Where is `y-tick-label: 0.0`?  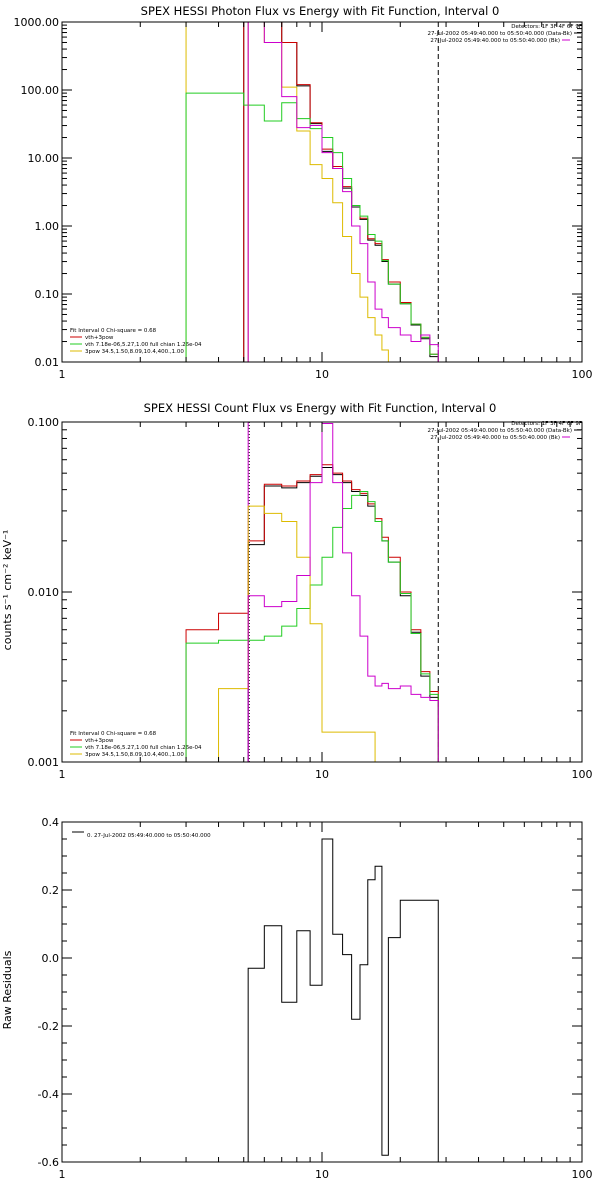
y-tick-label: 0.0 is located at coordinates (51, 958).